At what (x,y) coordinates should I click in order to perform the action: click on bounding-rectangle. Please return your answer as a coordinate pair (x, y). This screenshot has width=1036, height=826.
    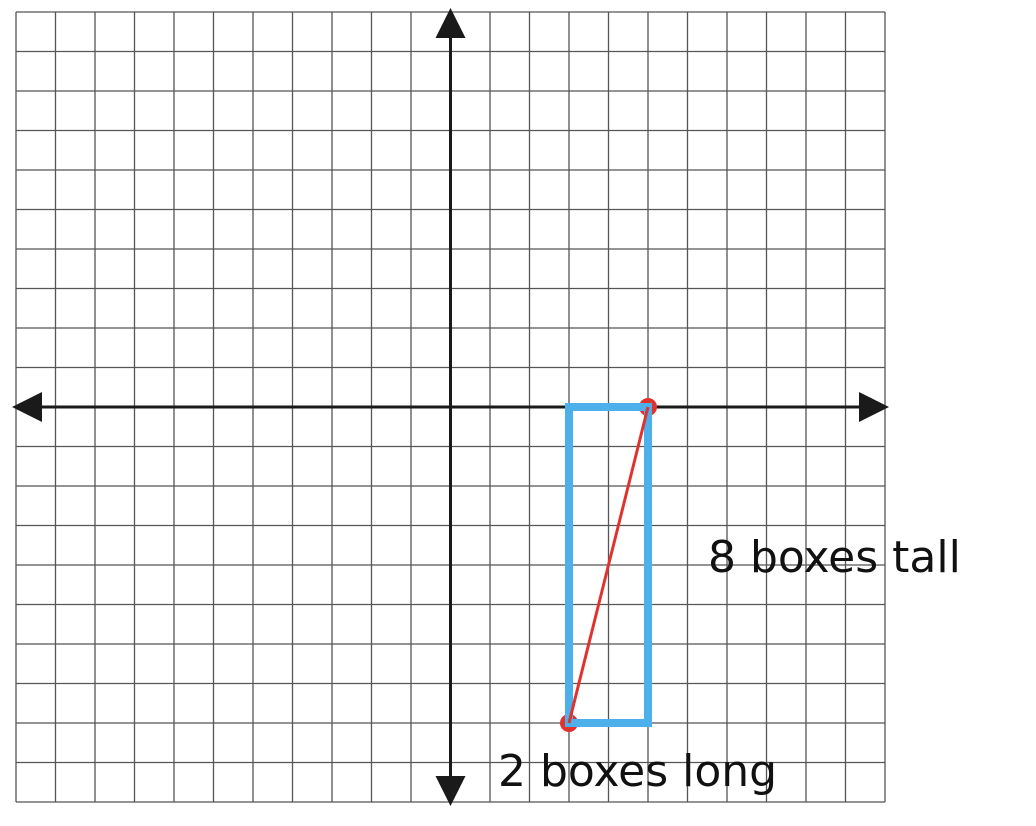
    Looking at the image, I should click on (608, 565).